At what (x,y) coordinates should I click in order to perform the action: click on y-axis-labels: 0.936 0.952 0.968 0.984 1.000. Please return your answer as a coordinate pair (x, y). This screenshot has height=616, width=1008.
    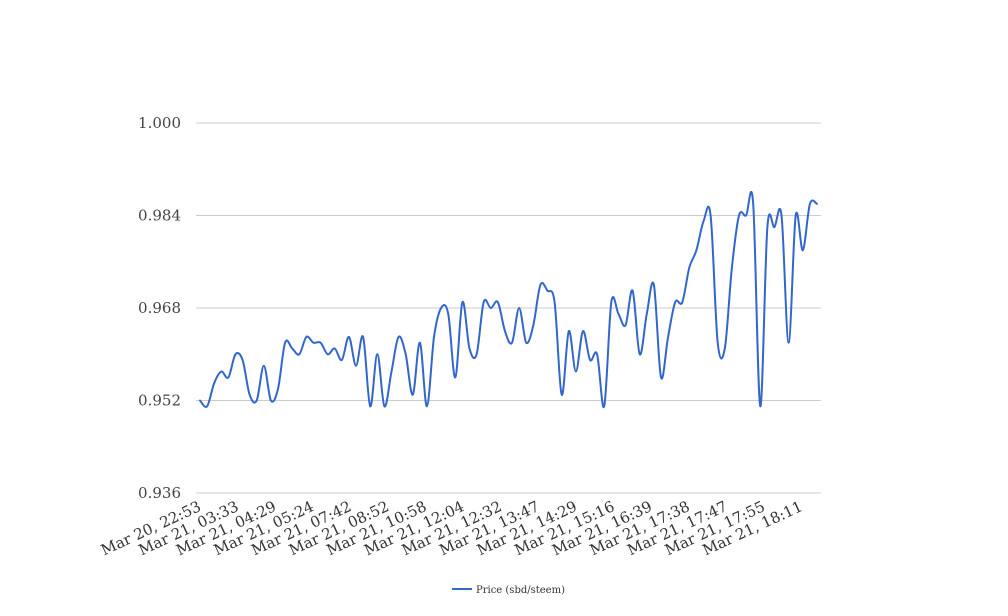
    Looking at the image, I should click on (159, 308).